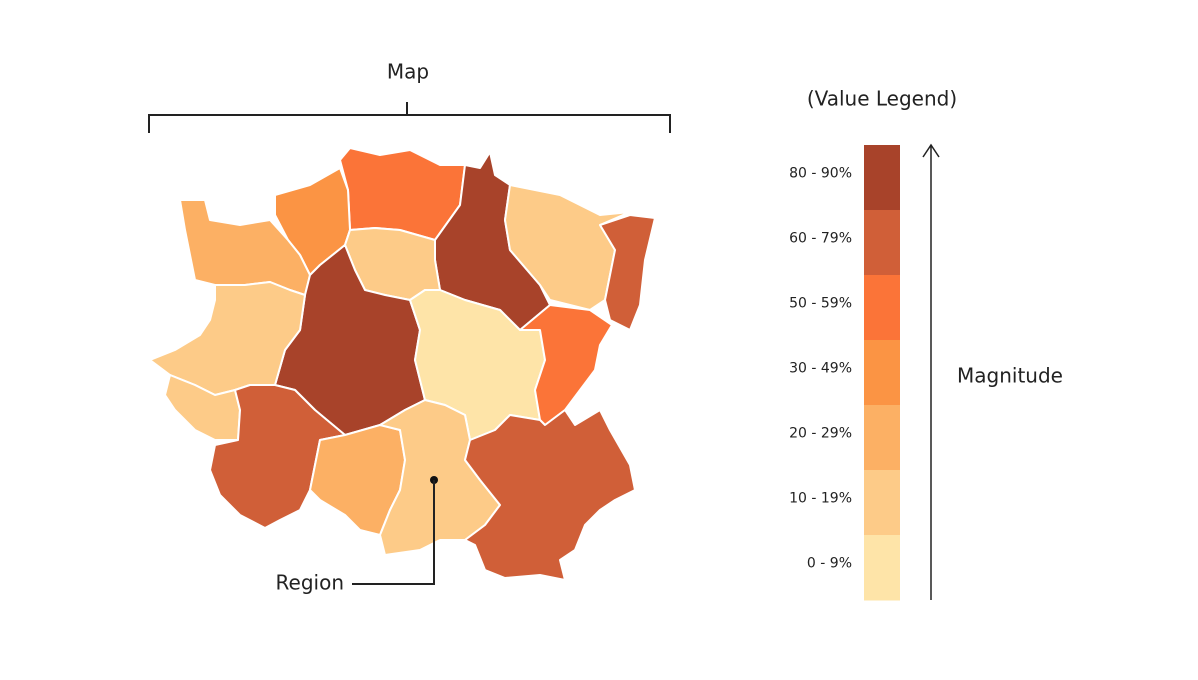 This screenshot has height=680, width=1198. What do you see at coordinates (1010, 376) in the screenshot?
I see `legend-axis-label: Magnitude` at bounding box center [1010, 376].